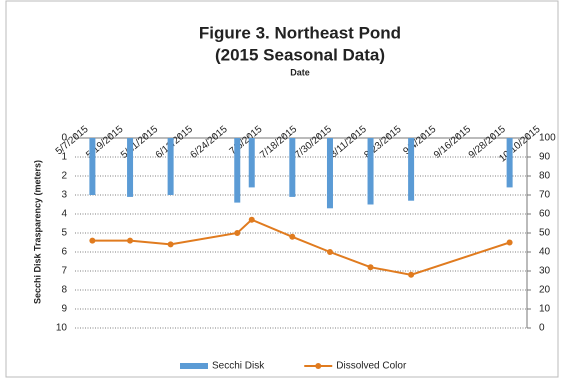 The width and height of the screenshot is (564, 379). Describe the element at coordinates (542, 328) in the screenshot. I see `y2-tick-label: 0` at that location.